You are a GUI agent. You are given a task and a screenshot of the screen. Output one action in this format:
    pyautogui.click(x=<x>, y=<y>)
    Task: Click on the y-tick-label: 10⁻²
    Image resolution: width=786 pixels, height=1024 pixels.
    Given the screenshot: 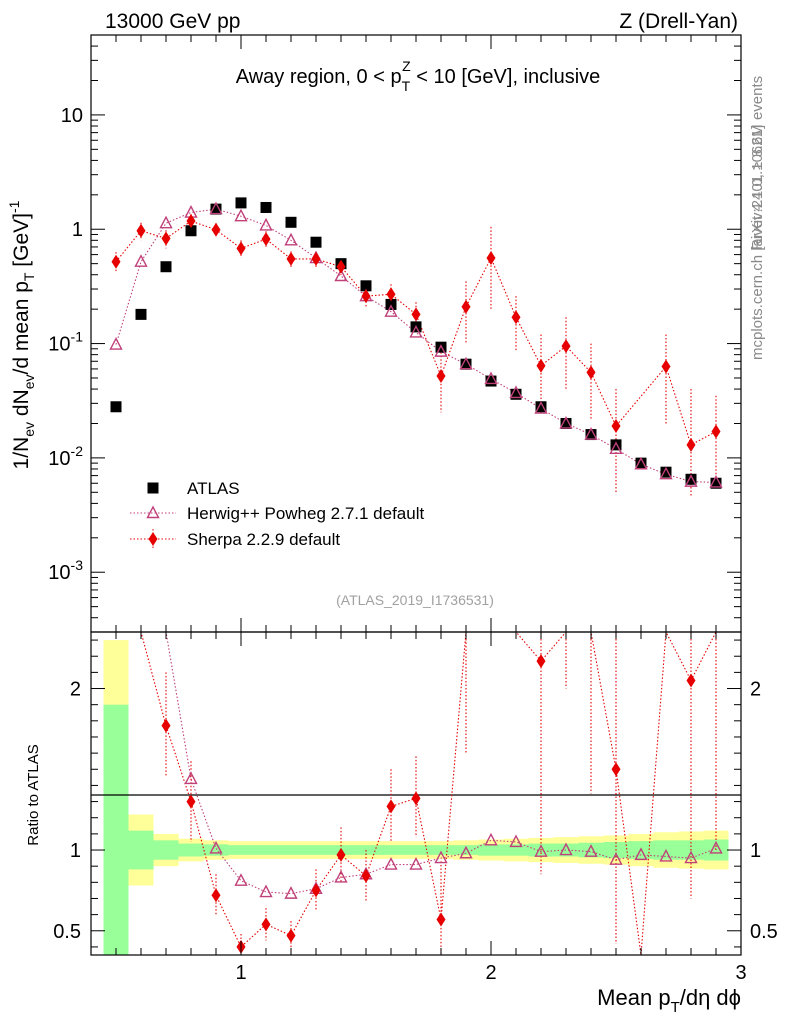 What is the action you would take?
    pyautogui.click(x=65, y=456)
    